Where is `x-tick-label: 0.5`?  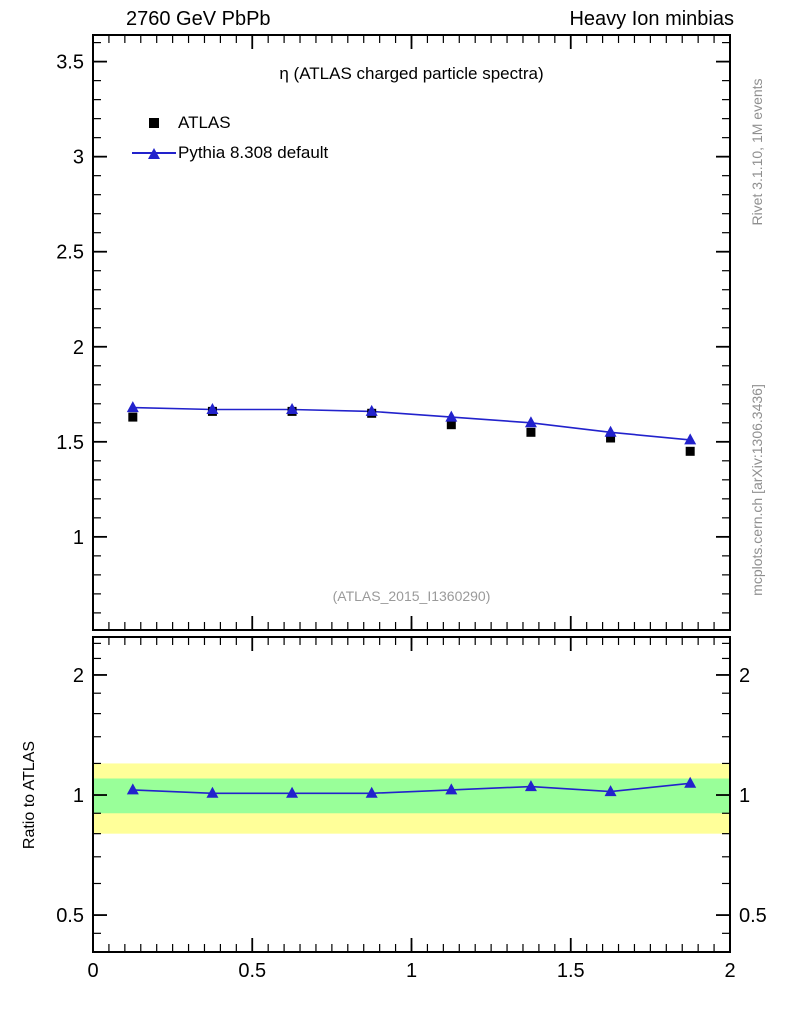
x-tick-label: 0.5 is located at coordinates (252, 971).